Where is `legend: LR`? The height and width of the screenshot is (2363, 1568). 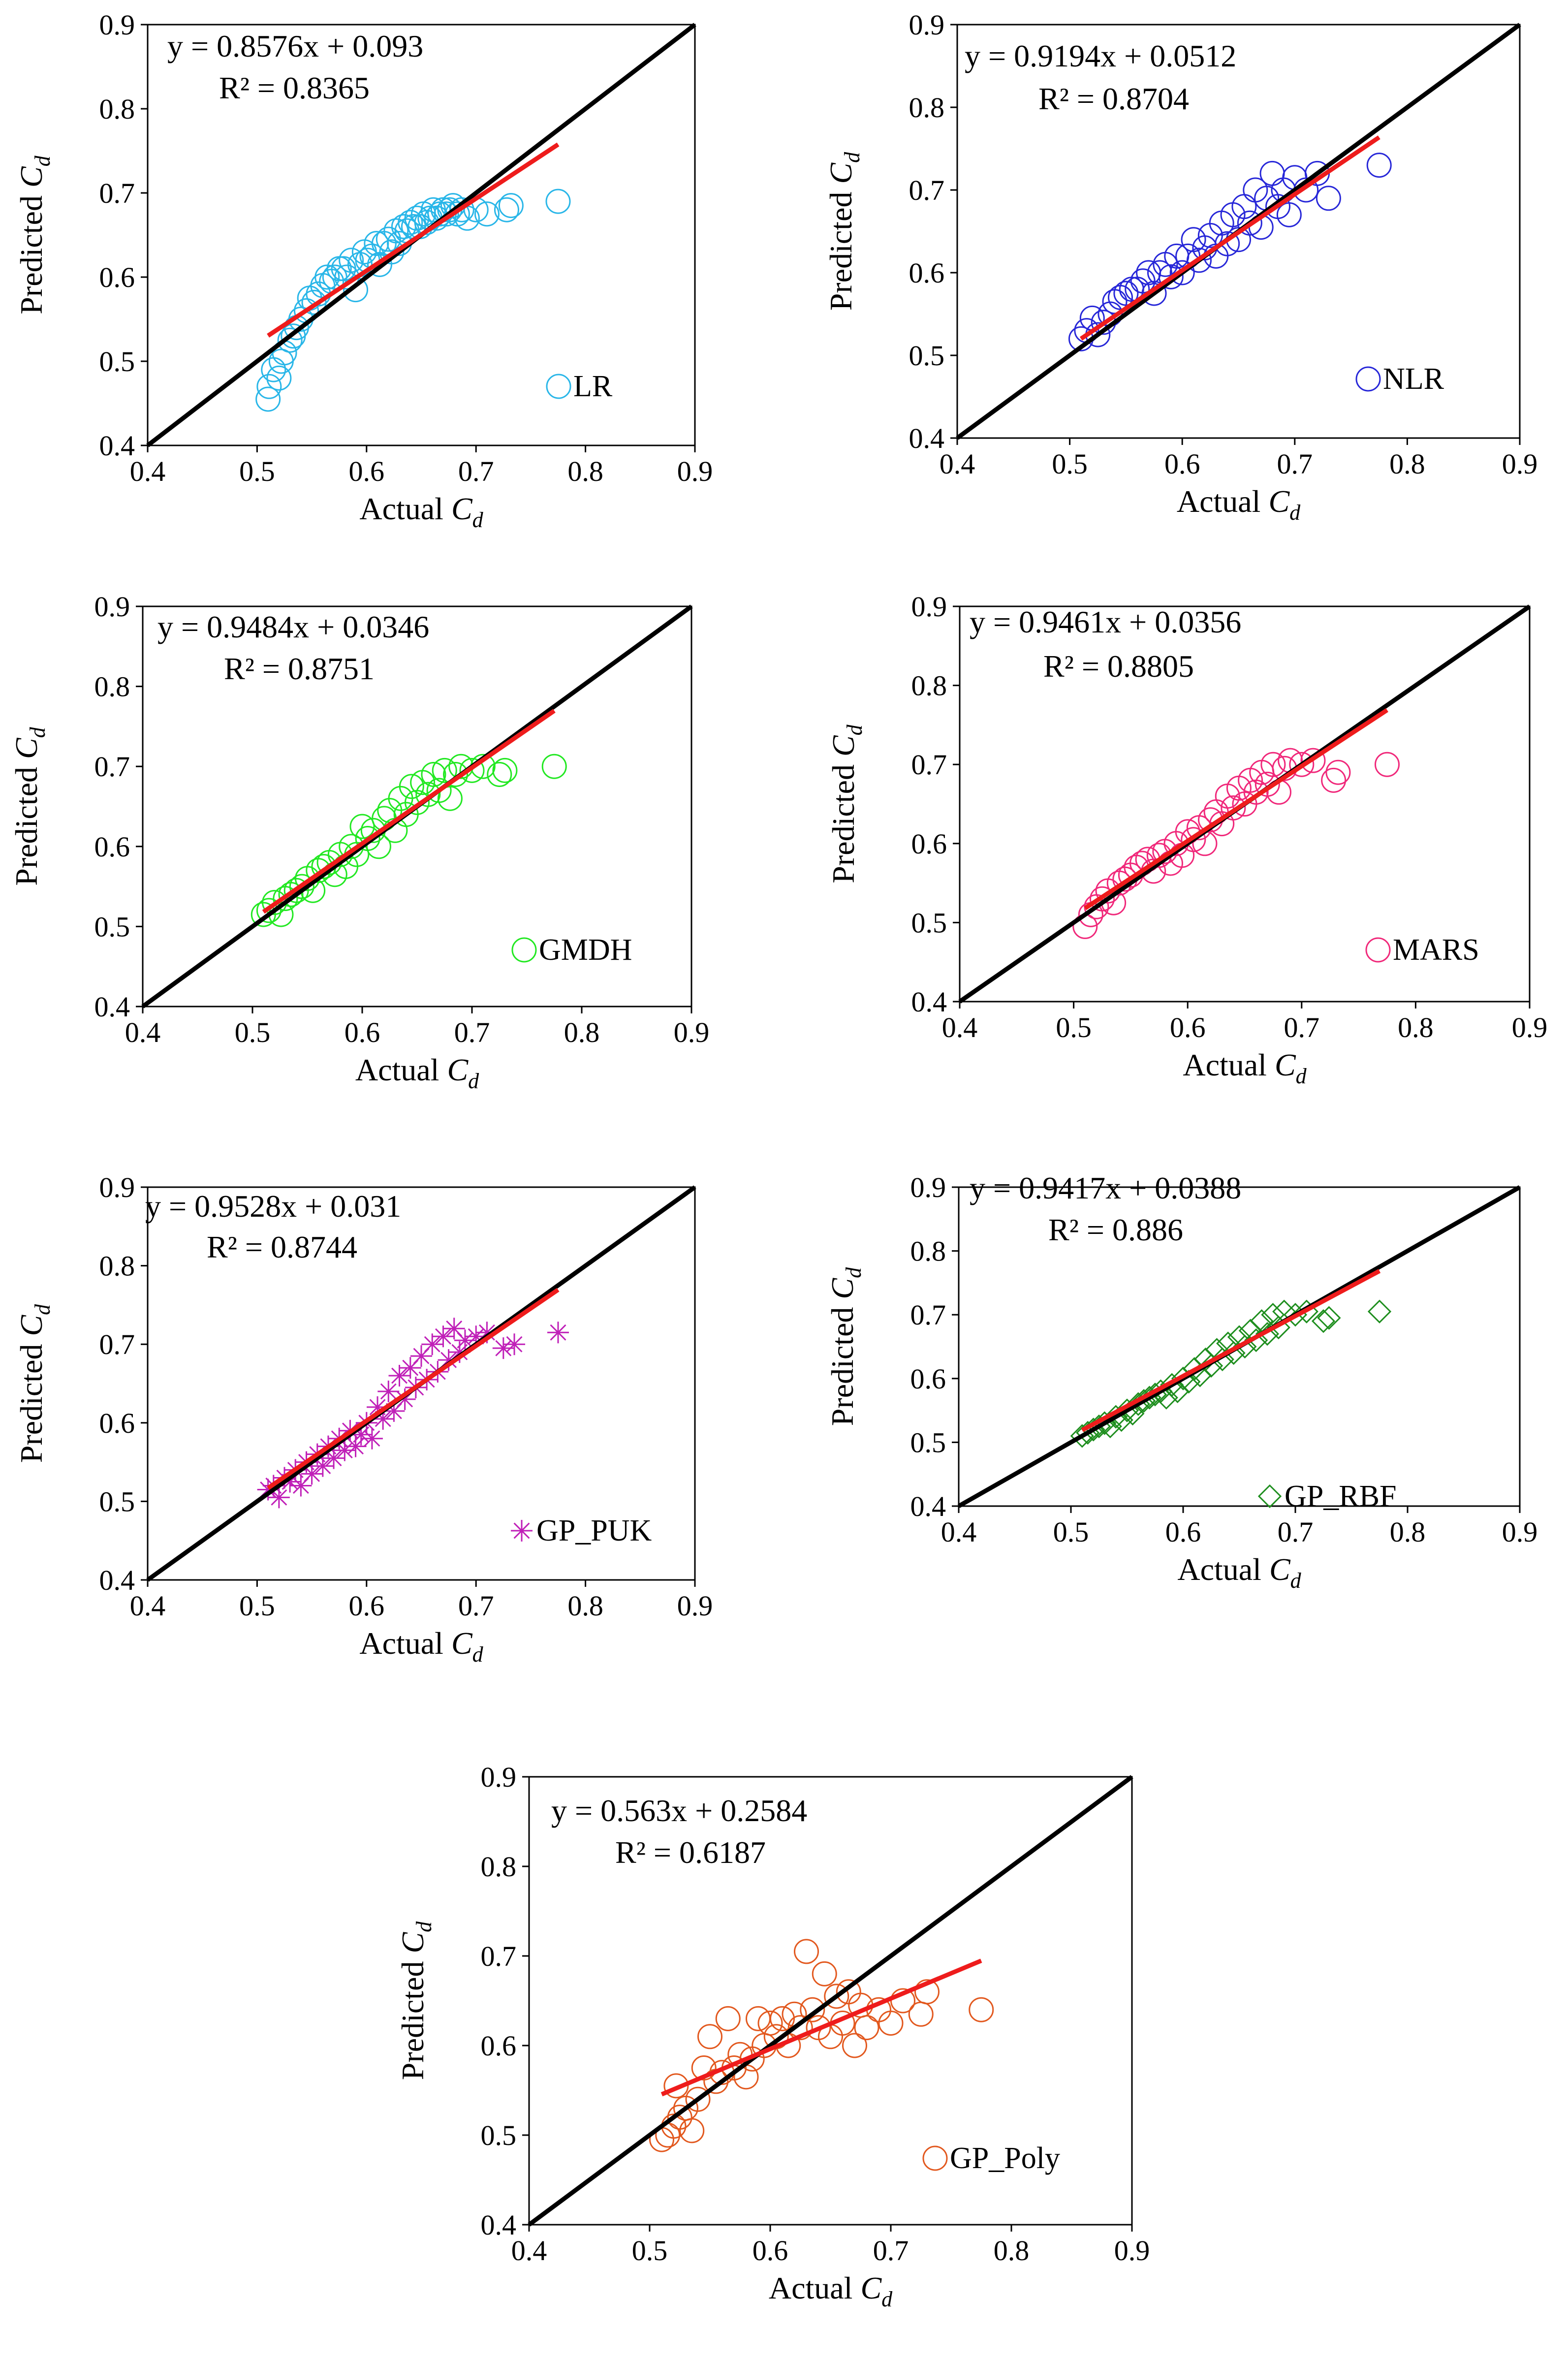
legend: LR is located at coordinates (579, 386).